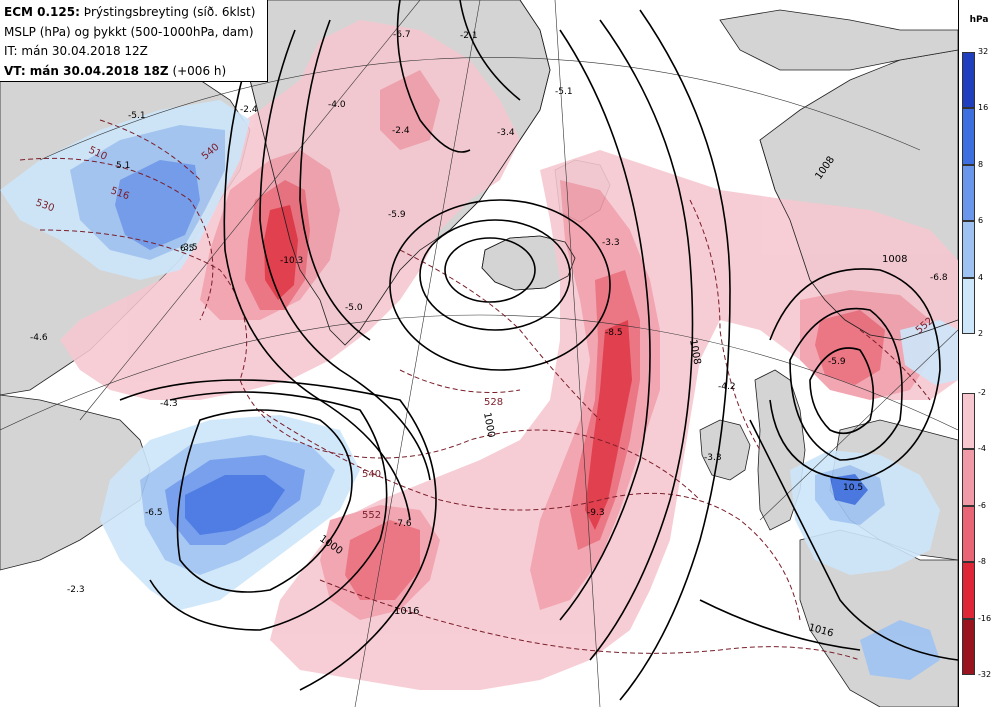  I want to click on pressure-rise-label: 10.5, so click(853, 488).